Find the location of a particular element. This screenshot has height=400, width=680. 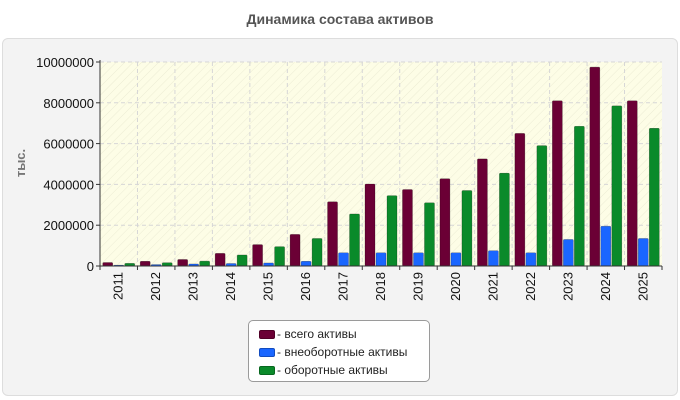

legend-swatch-total is located at coordinates (267, 334).